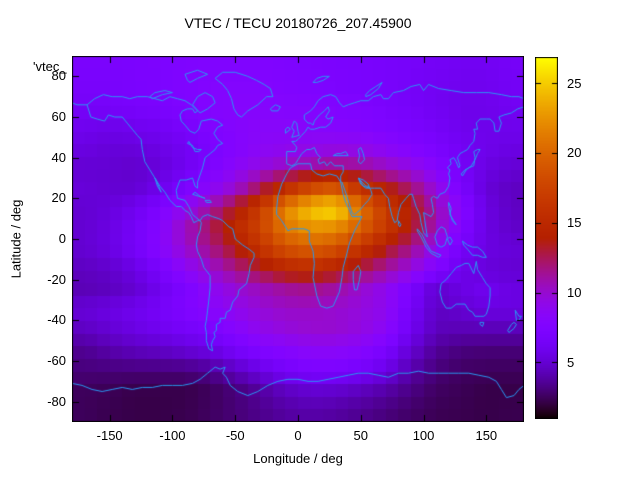  What do you see at coordinates (360, 435) in the screenshot?
I see `x-tick-label: 50` at bounding box center [360, 435].